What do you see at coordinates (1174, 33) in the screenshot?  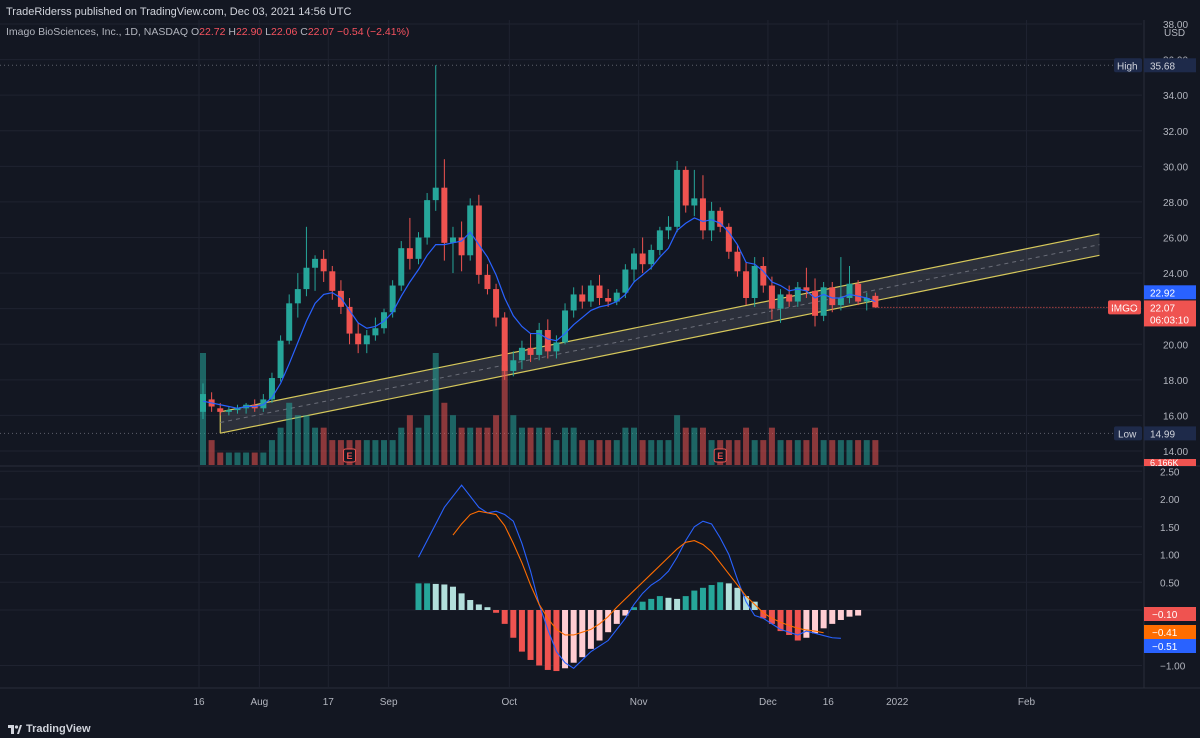 I see `currency-label: USD` at bounding box center [1174, 33].